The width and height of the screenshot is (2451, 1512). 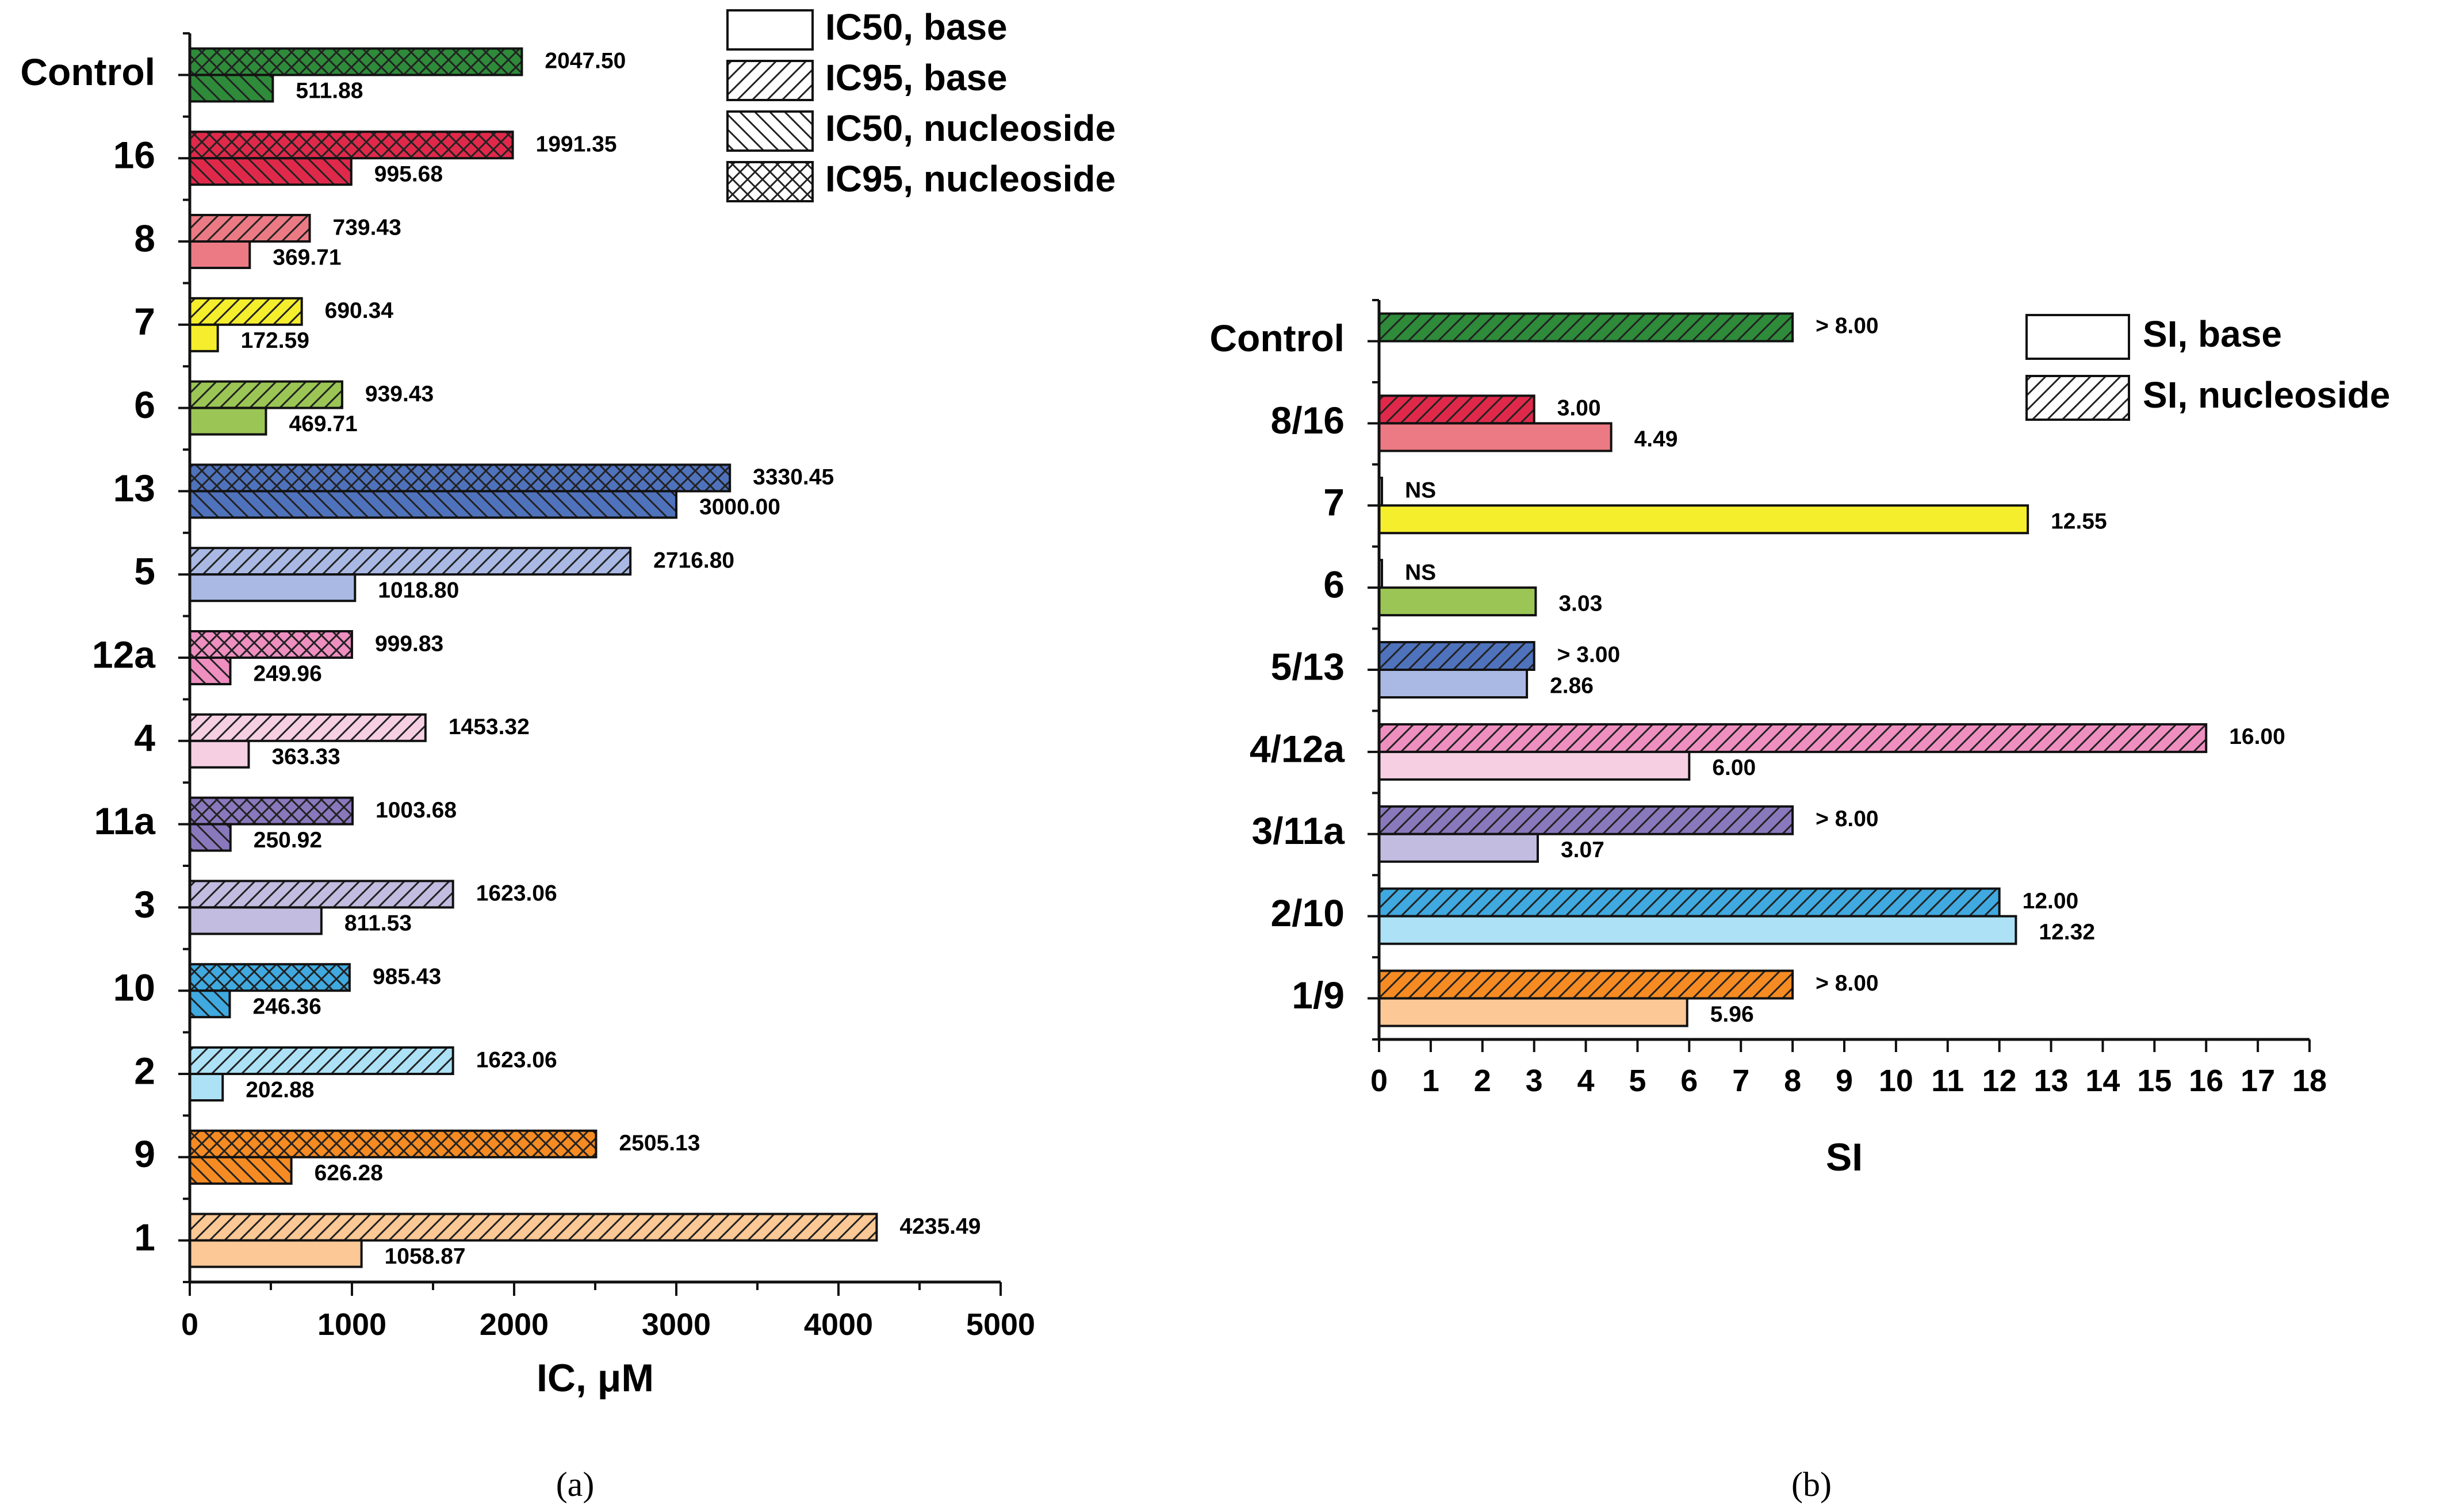 I want to click on label-ic50-4: 363.33, so click(x=305, y=757).